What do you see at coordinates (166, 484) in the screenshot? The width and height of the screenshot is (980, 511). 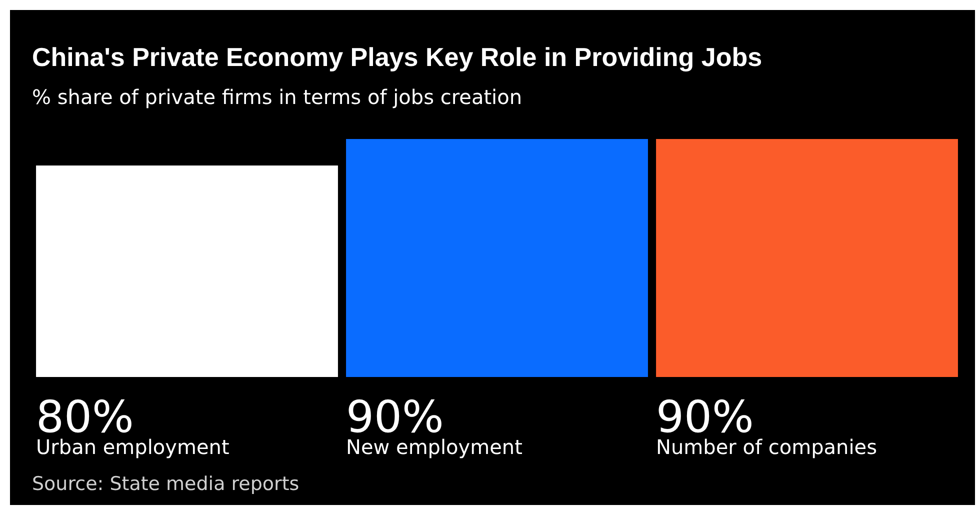 I see `source-note: Source: State media reports` at bounding box center [166, 484].